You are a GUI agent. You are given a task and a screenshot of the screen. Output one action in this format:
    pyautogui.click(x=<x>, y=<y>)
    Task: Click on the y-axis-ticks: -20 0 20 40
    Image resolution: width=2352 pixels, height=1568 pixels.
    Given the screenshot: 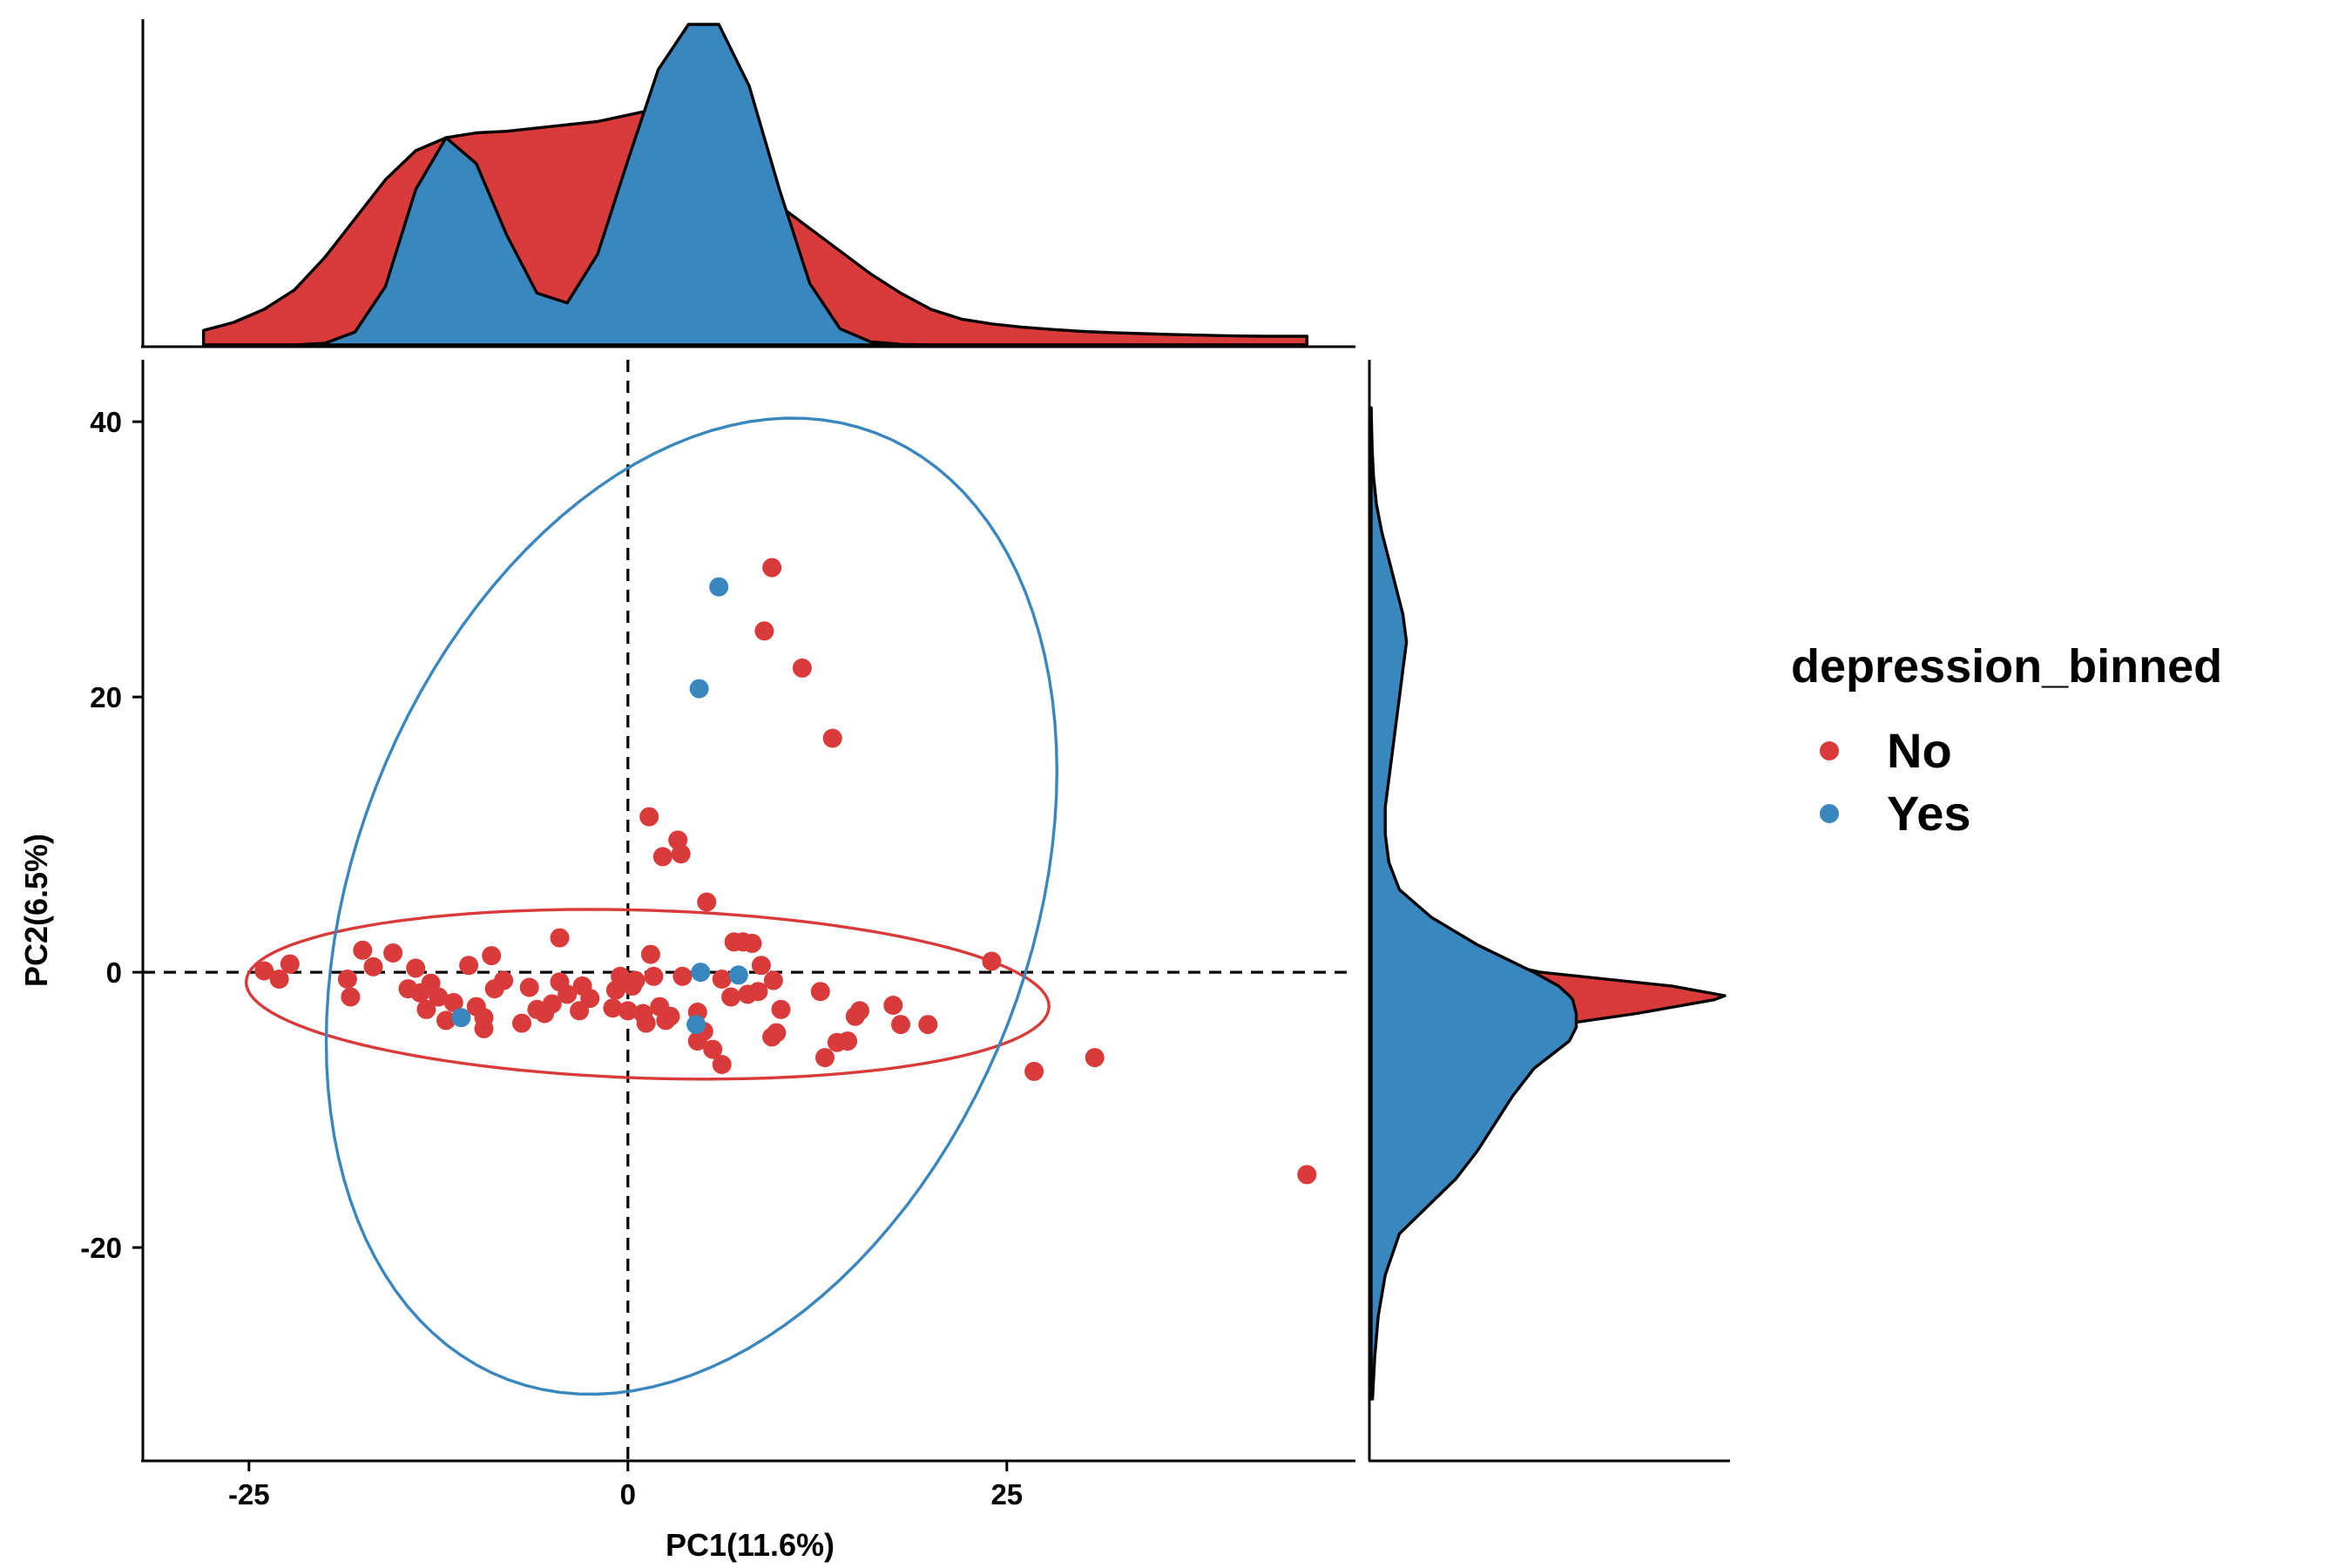 What is the action you would take?
    pyautogui.click(x=111, y=835)
    